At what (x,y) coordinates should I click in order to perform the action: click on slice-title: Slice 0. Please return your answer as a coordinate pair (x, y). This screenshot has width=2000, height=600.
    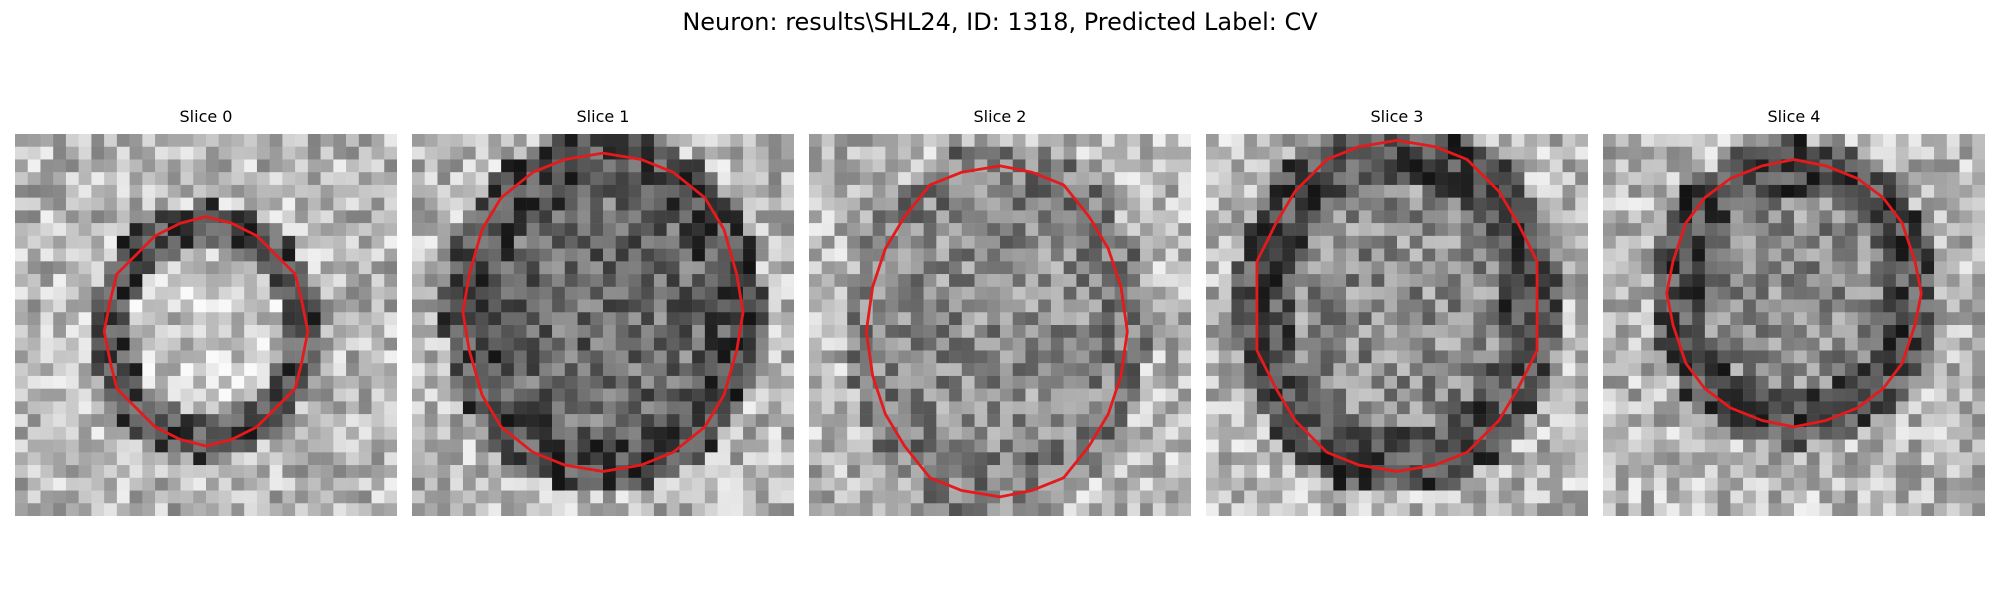
    Looking at the image, I should click on (206, 116).